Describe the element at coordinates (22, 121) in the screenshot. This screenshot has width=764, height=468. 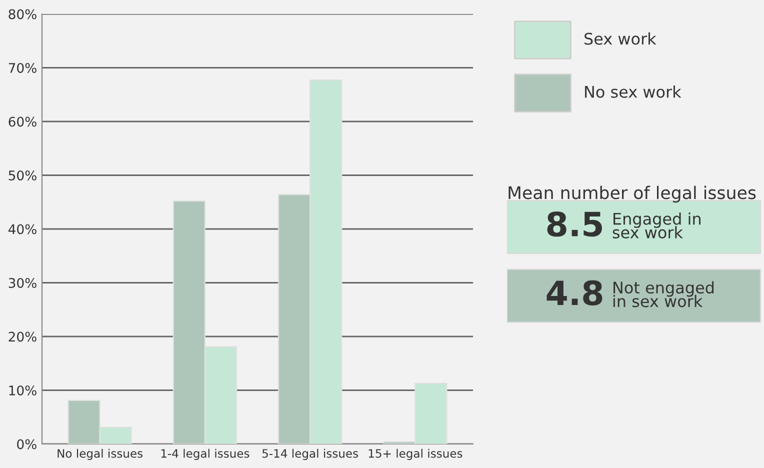
I see `y-tick-label: 60%` at that location.